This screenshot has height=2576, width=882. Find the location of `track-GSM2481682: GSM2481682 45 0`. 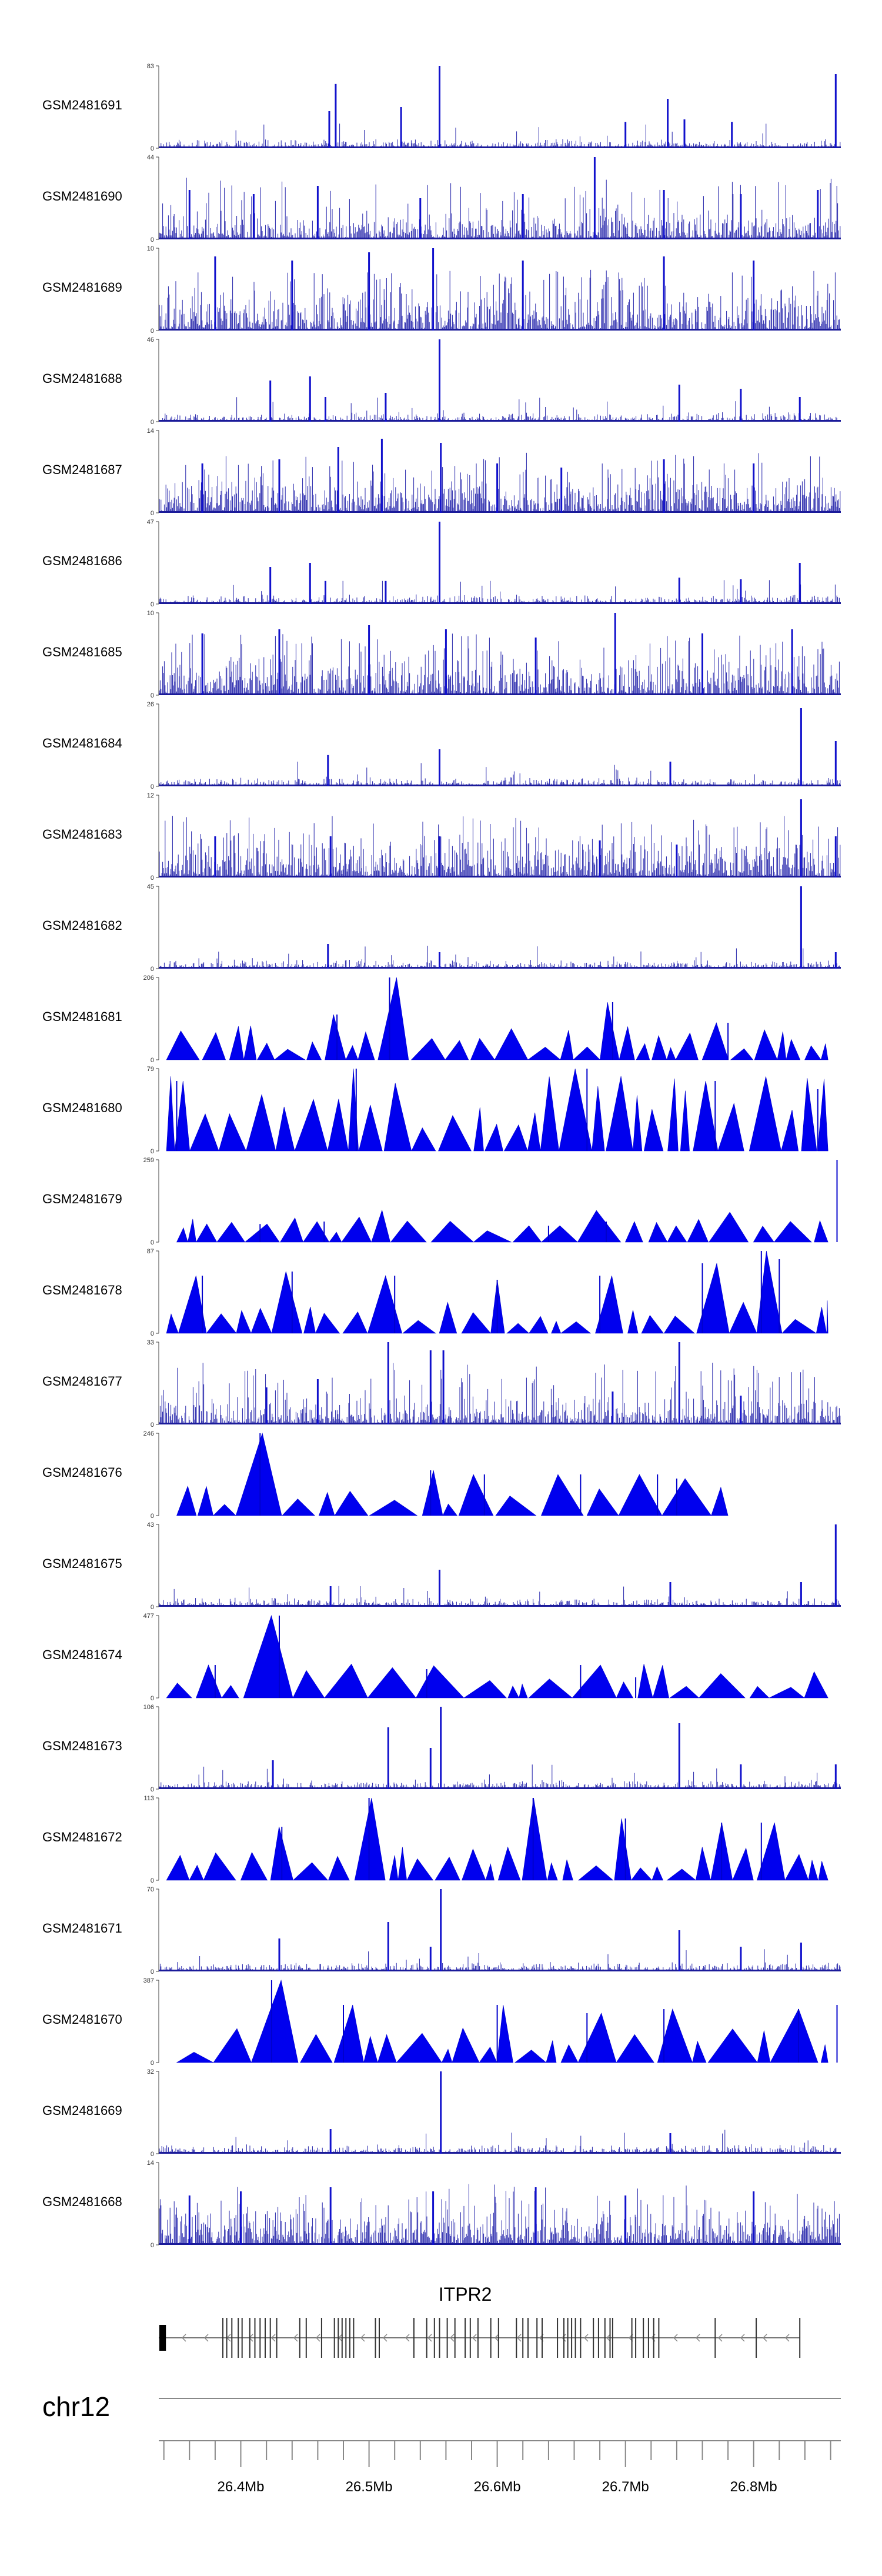

track-GSM2481682: GSM2481682 45 0 is located at coordinates (441, 928).